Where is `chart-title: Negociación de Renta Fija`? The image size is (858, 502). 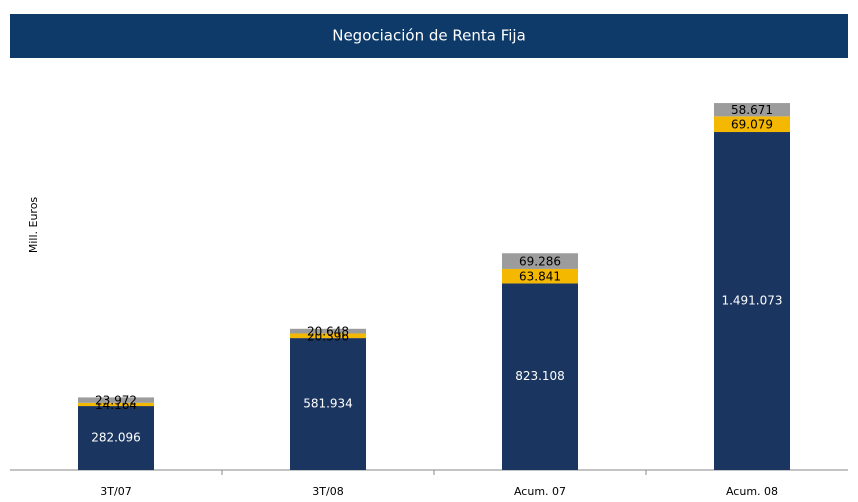 chart-title: Negociación de Renta Fija is located at coordinates (429, 36).